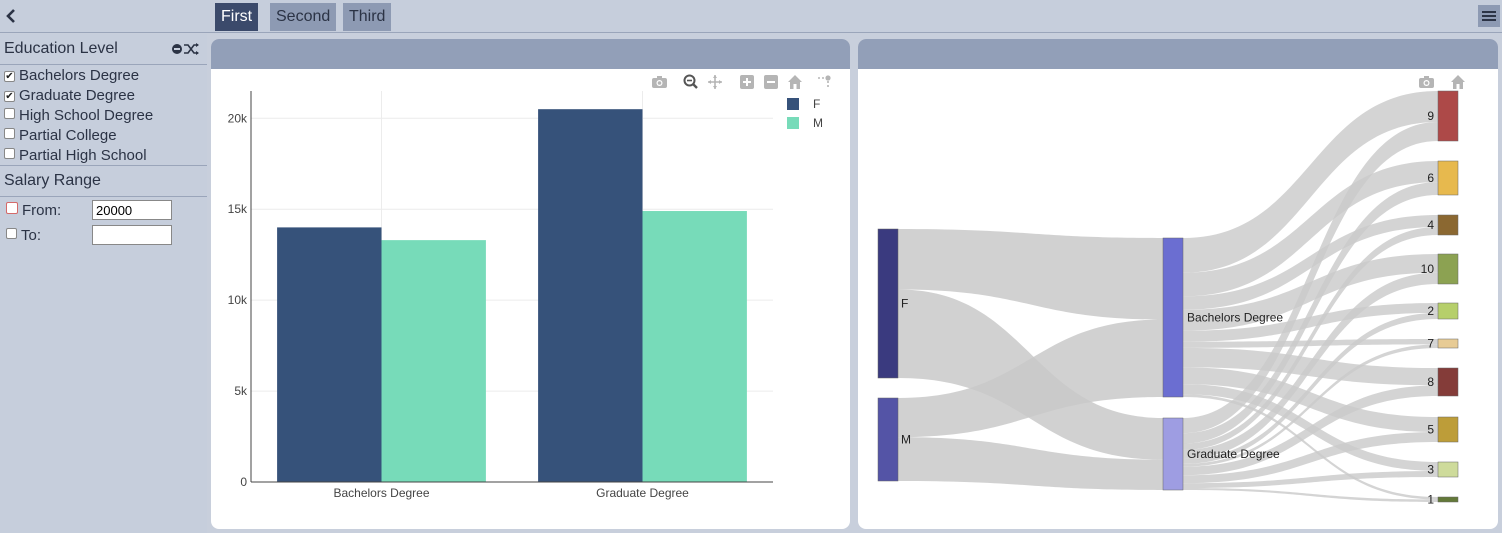 The width and height of the screenshot is (1502, 533). Describe the element at coordinates (79, 75) in the screenshot. I see `option-label: Bachelors Degree` at that location.